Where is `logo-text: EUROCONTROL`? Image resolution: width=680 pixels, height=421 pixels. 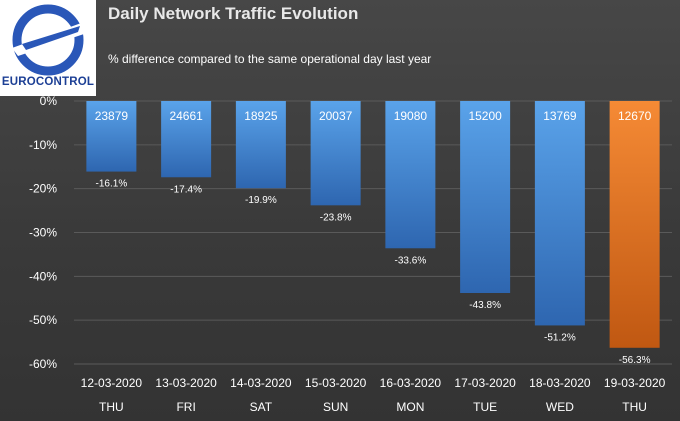 logo-text: EUROCONTROL is located at coordinates (48, 82).